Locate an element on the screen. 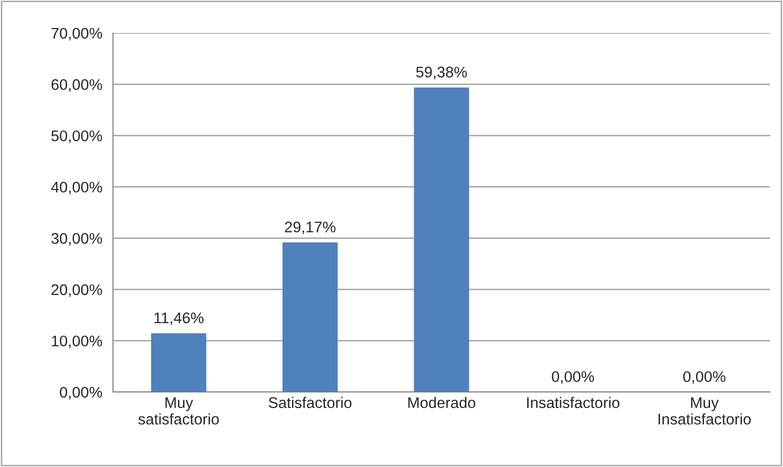 The width and height of the screenshot is (783, 467). y-tick-label: 20,00% is located at coordinates (77, 290).